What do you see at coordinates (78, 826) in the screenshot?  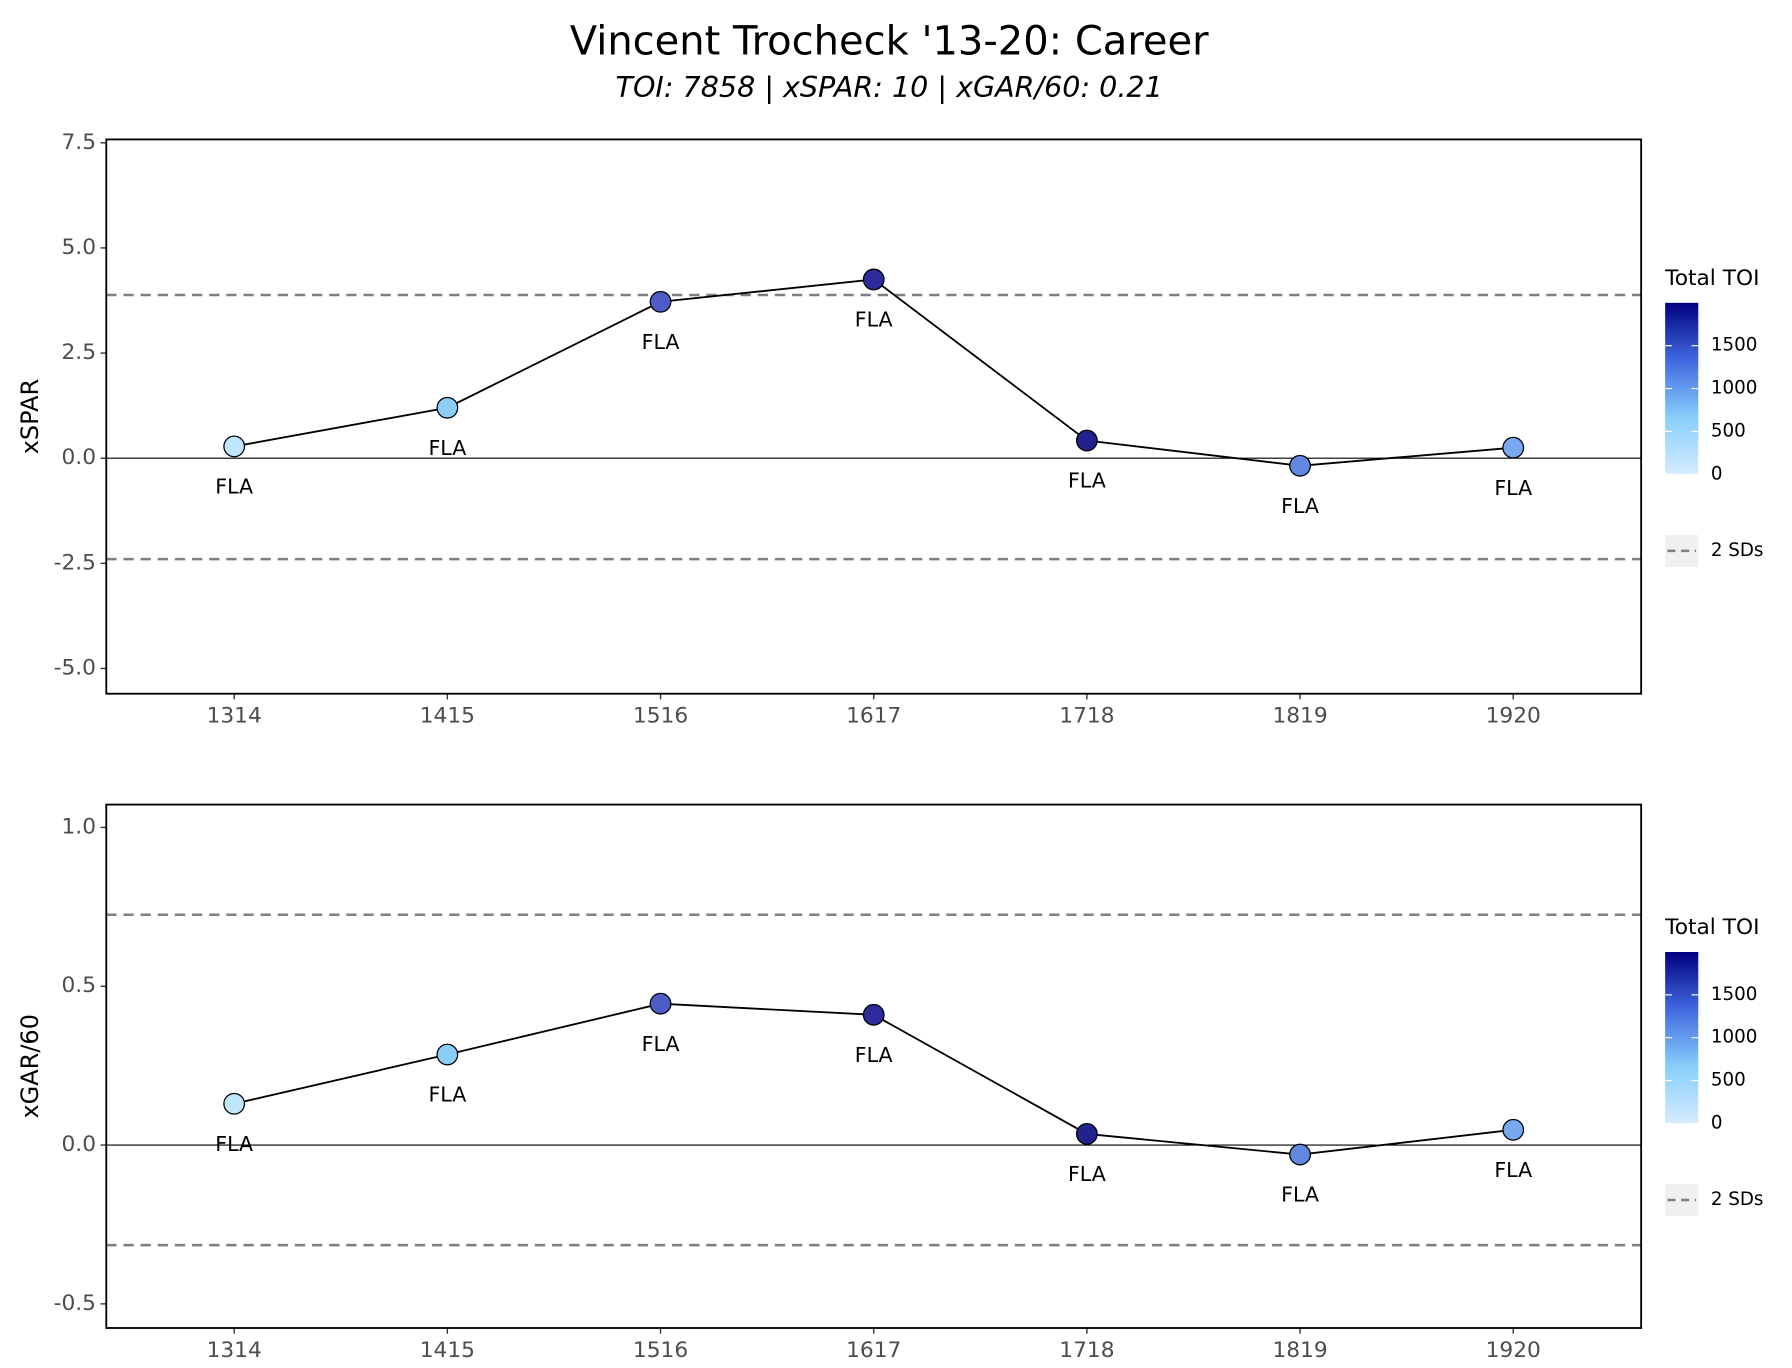 I see `y-tick-label: 1.0` at bounding box center [78, 826].